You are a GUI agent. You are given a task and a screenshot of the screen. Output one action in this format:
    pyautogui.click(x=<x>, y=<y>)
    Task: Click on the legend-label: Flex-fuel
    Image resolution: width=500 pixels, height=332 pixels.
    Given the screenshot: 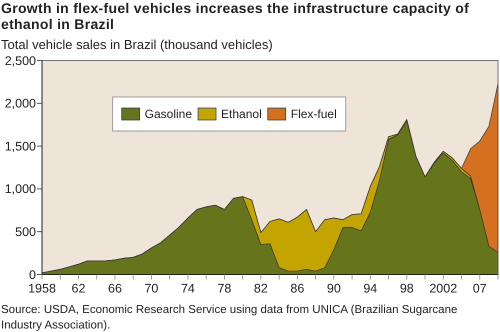 What is the action you would take?
    pyautogui.click(x=313, y=114)
    